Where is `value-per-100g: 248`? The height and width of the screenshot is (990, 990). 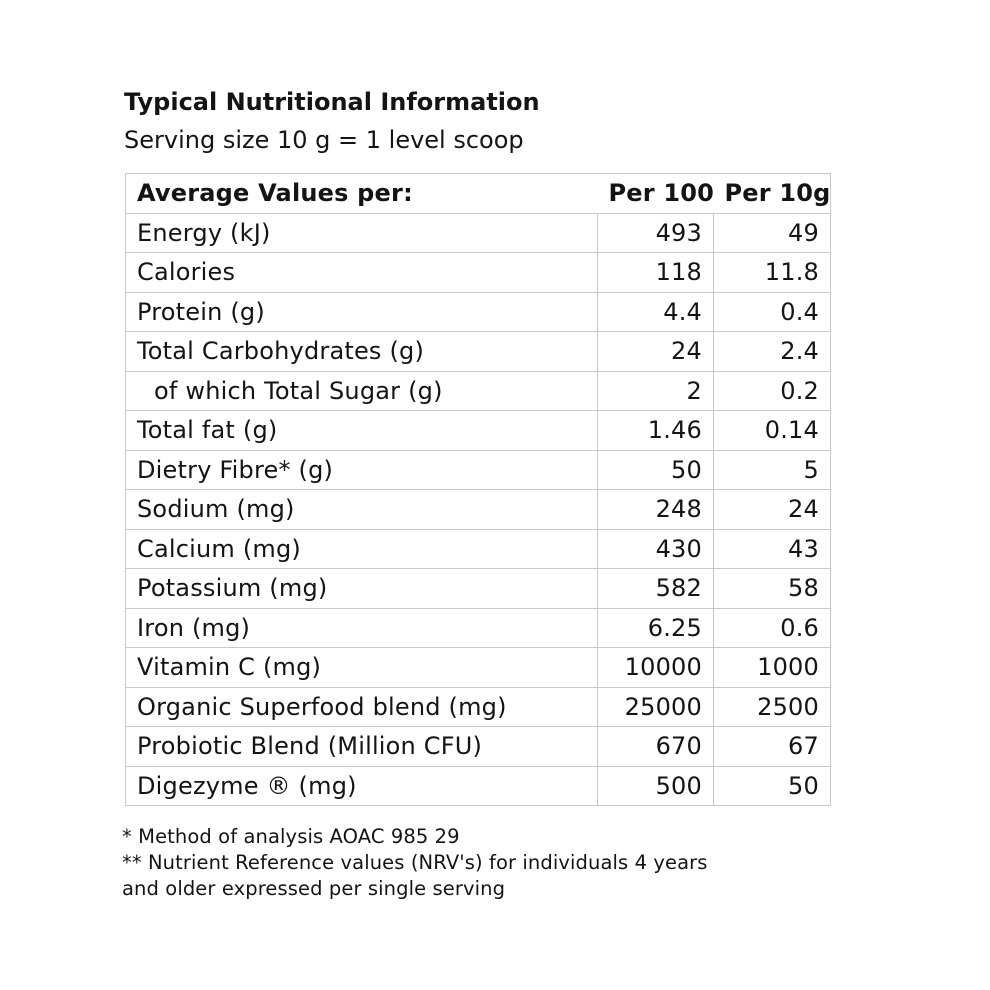
value-per-100g: 248 is located at coordinates (655, 509).